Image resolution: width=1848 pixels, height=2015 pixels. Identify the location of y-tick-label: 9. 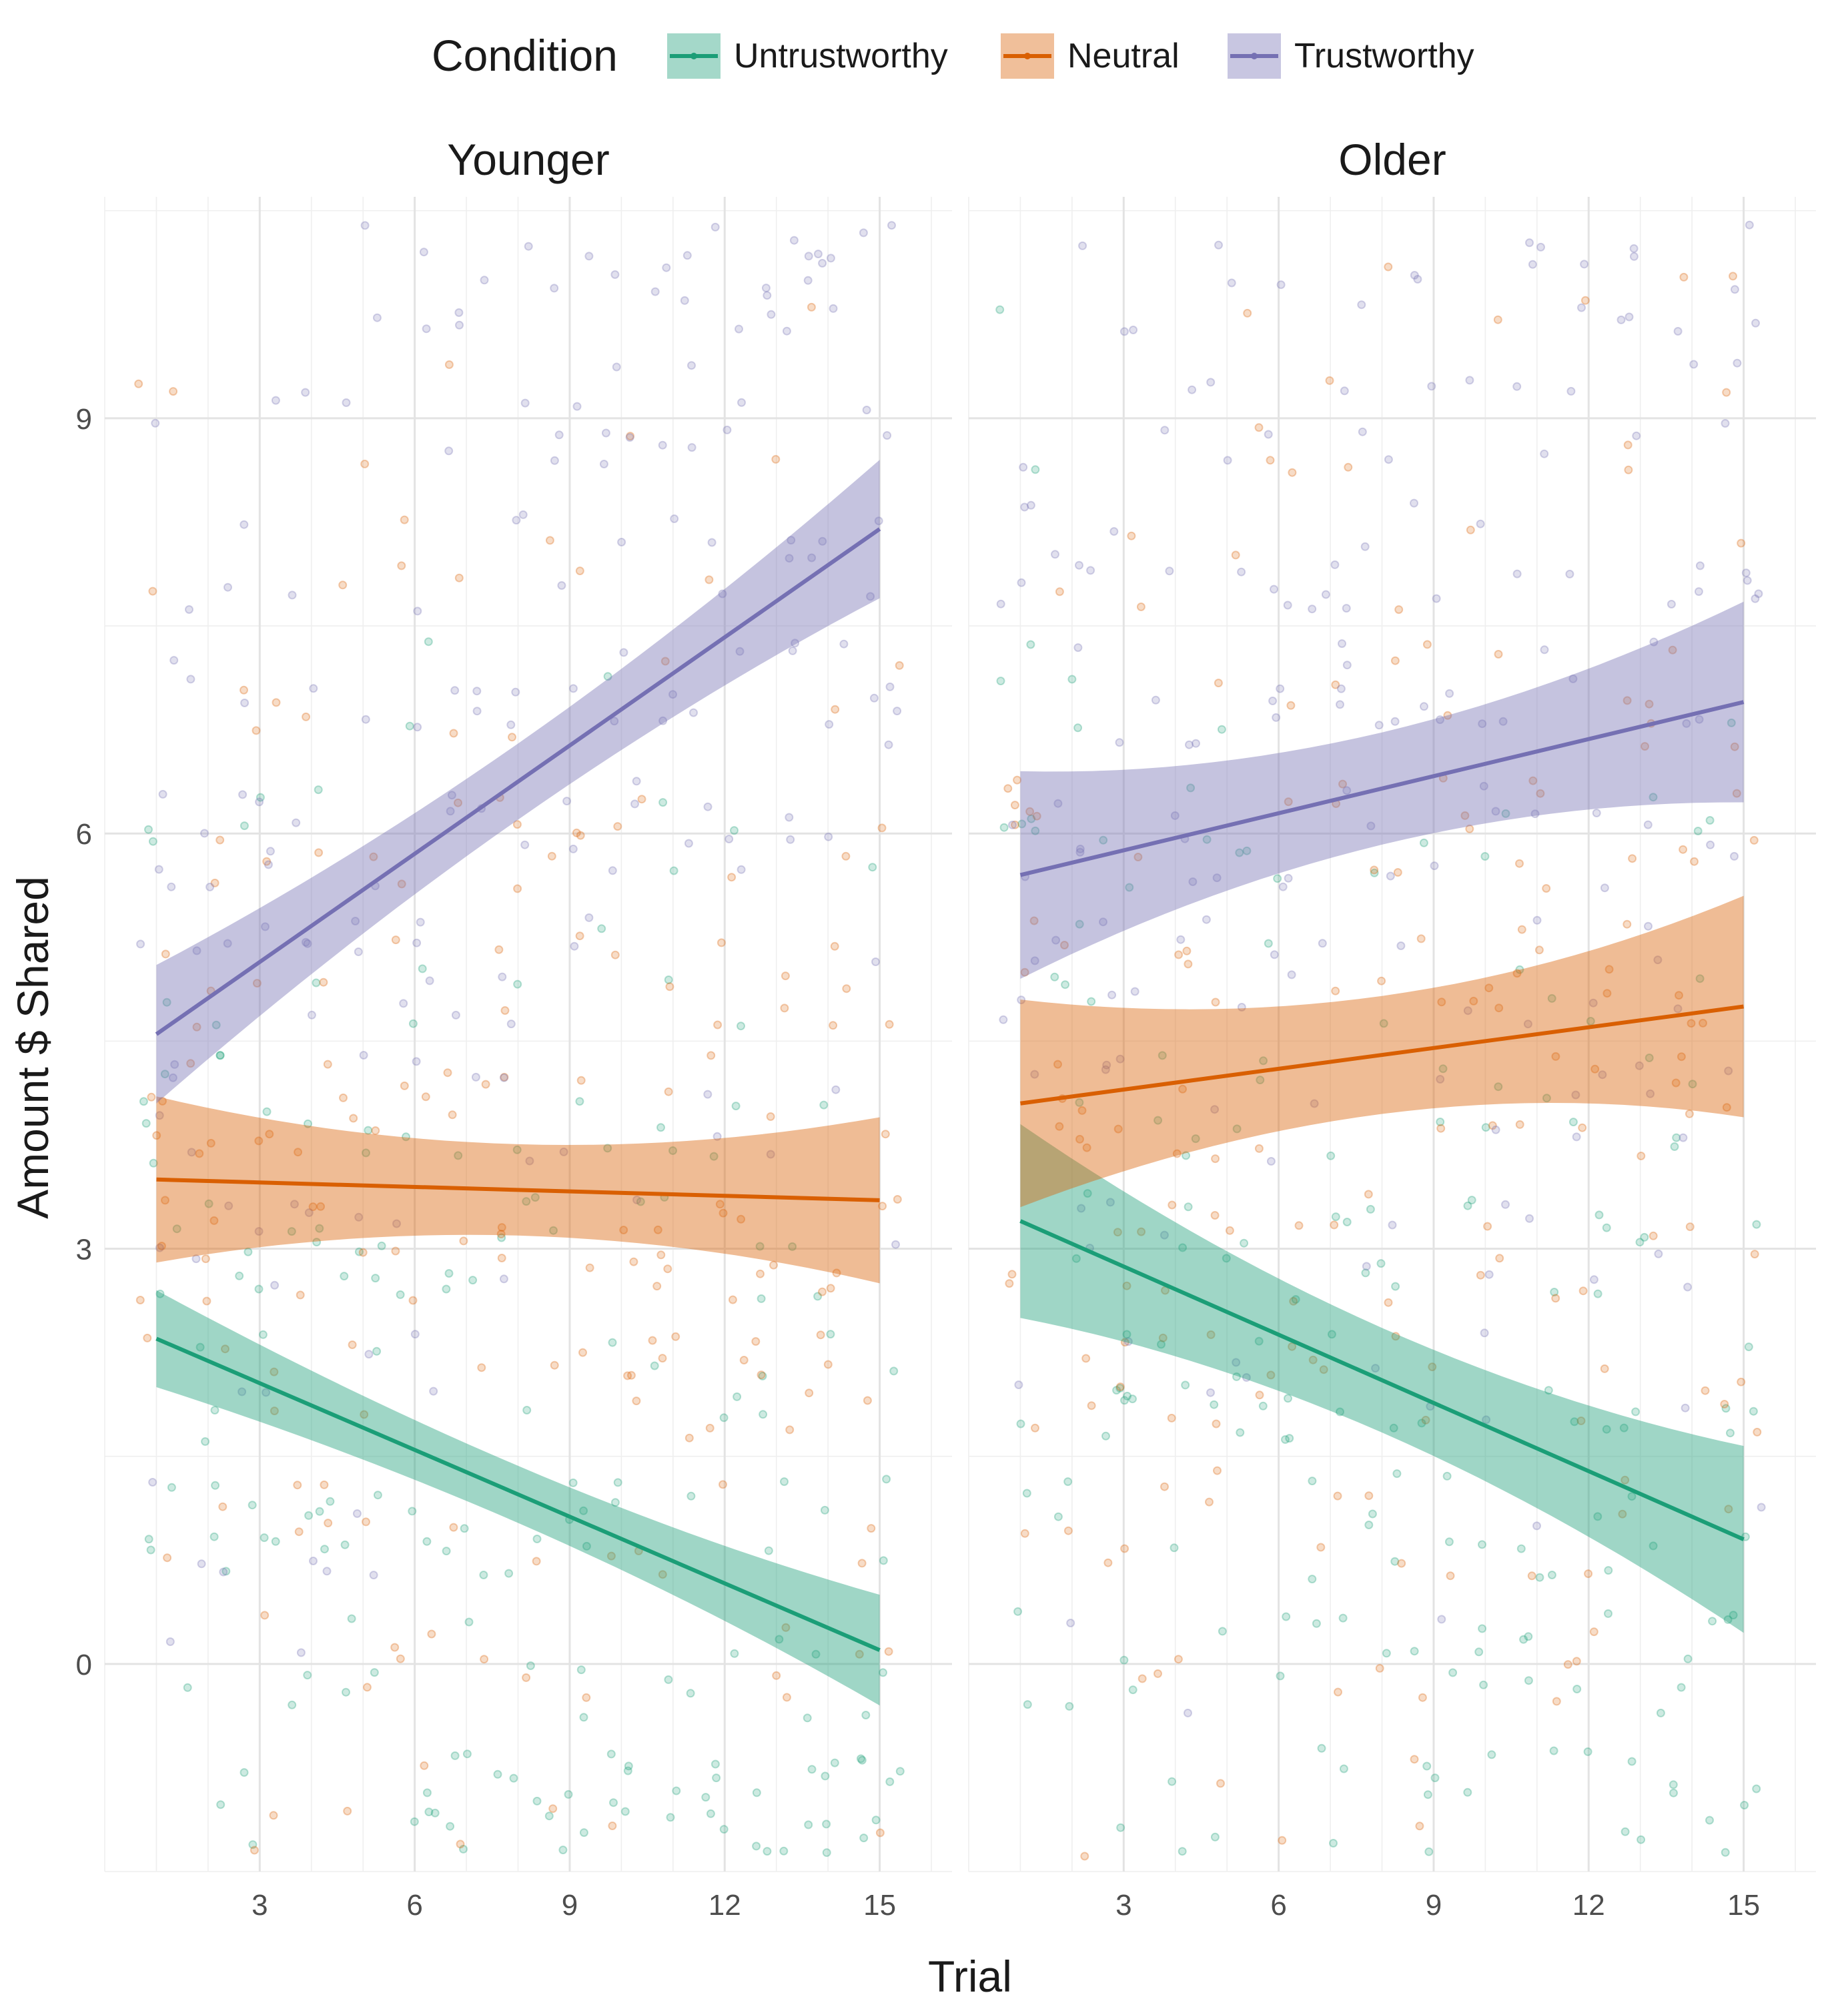
(84, 419).